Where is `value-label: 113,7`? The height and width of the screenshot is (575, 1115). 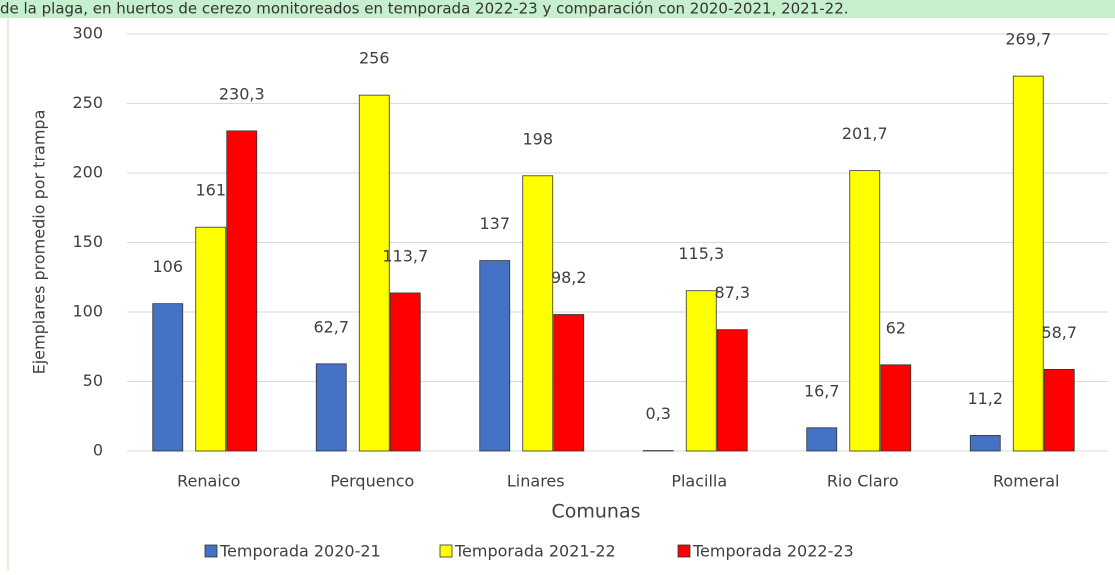
value-label: 113,7 is located at coordinates (405, 255).